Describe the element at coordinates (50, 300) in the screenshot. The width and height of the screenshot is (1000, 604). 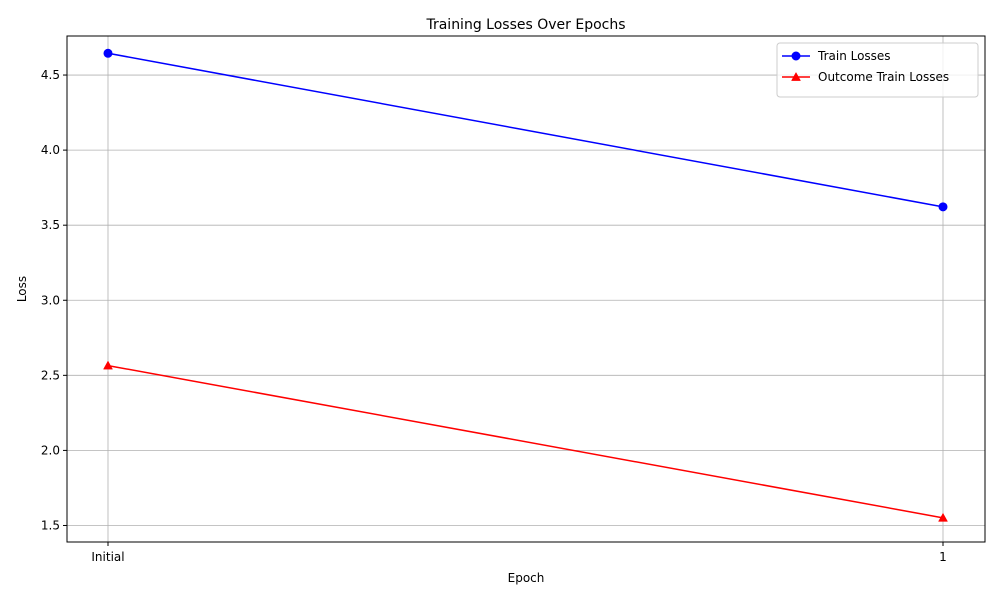
I see `y-tick-label: 3.0` at that location.